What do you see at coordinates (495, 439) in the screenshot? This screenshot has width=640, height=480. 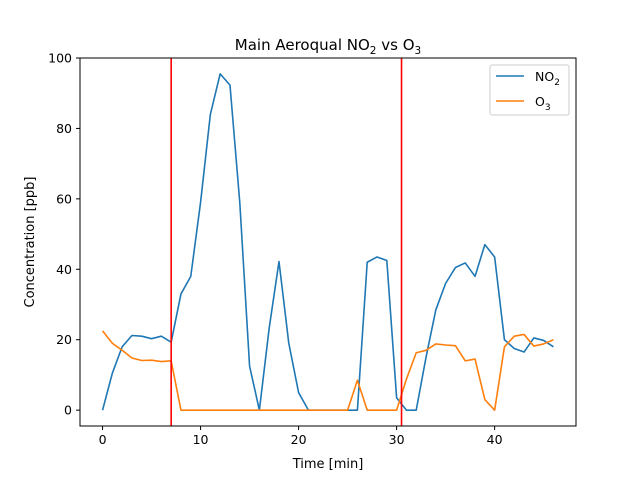 I see `x-tick-label: 40` at bounding box center [495, 439].